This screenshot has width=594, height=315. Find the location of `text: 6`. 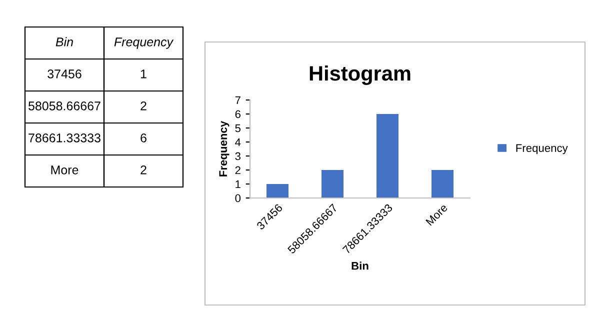

text: 6 is located at coordinates (143, 138).